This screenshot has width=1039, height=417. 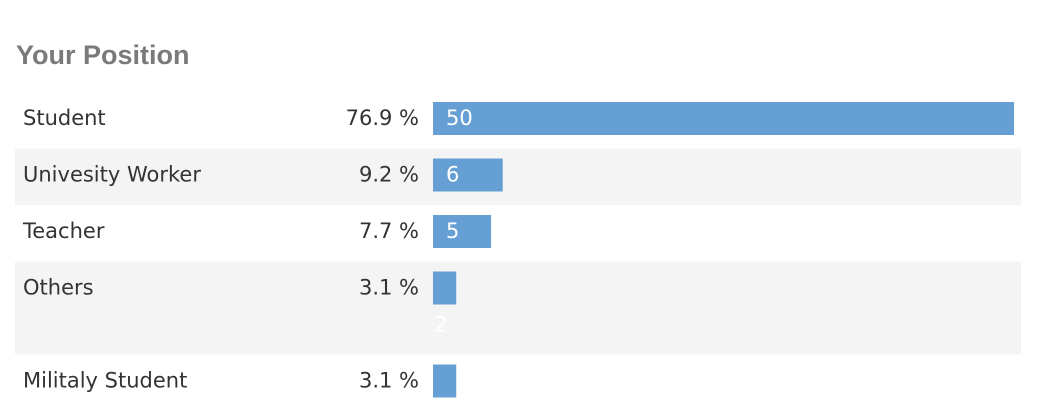 What do you see at coordinates (389, 175) in the screenshot?
I see `percent-label: 9.2 %` at bounding box center [389, 175].